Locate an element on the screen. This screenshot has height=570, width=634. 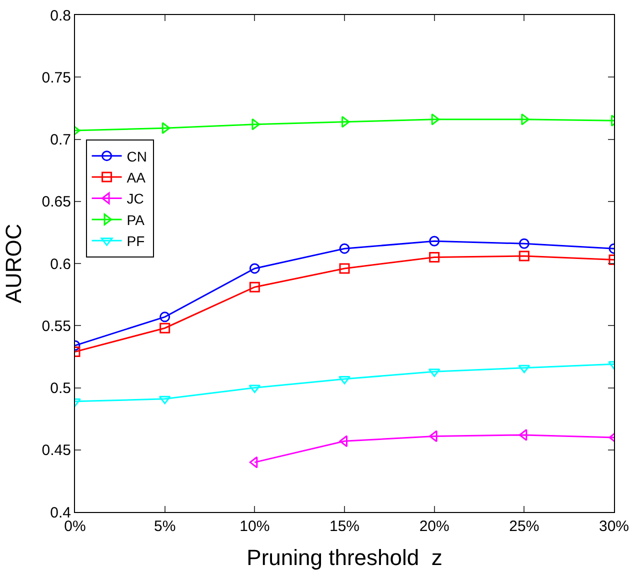
x-tick-label: 30% is located at coordinates (614, 526).